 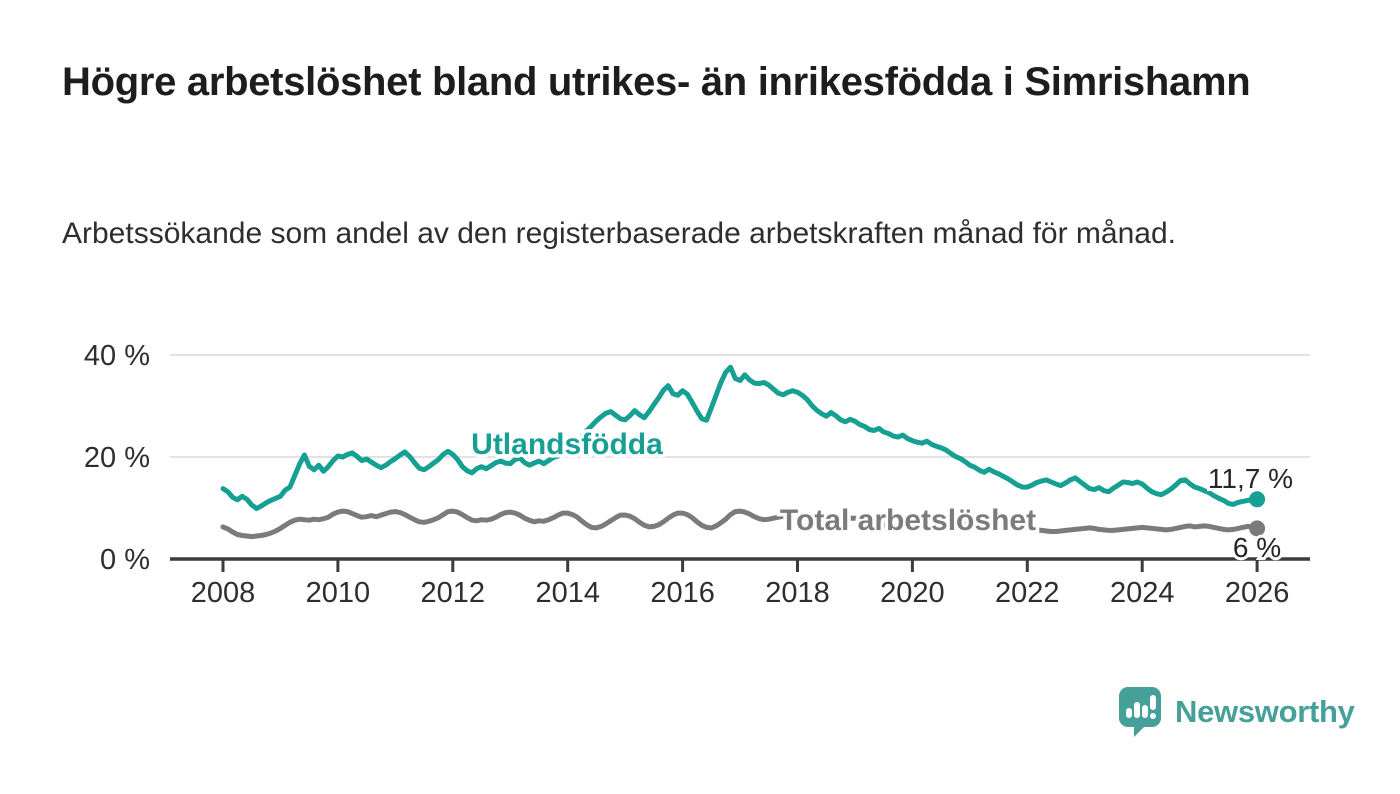 What do you see at coordinates (740, 584) in the screenshot?
I see `x-axis-ticks: 2008 2010 2012 2014 2016 2018 2020 2022 2024 2026` at bounding box center [740, 584].